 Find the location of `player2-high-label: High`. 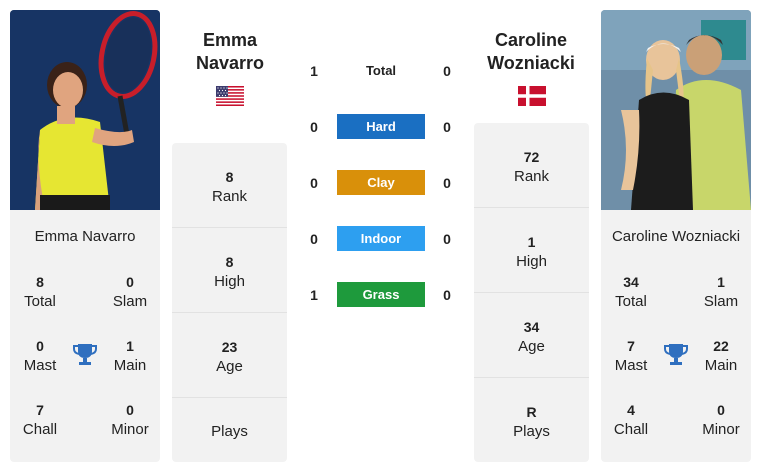

player2-high-label: High is located at coordinates (531, 261).